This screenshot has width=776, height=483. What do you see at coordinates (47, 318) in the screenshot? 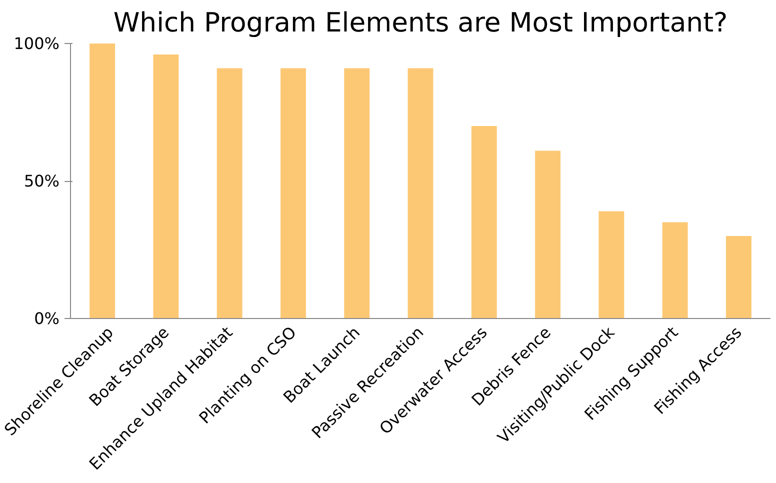
I see `y-tick-label: 0%` at bounding box center [47, 318].